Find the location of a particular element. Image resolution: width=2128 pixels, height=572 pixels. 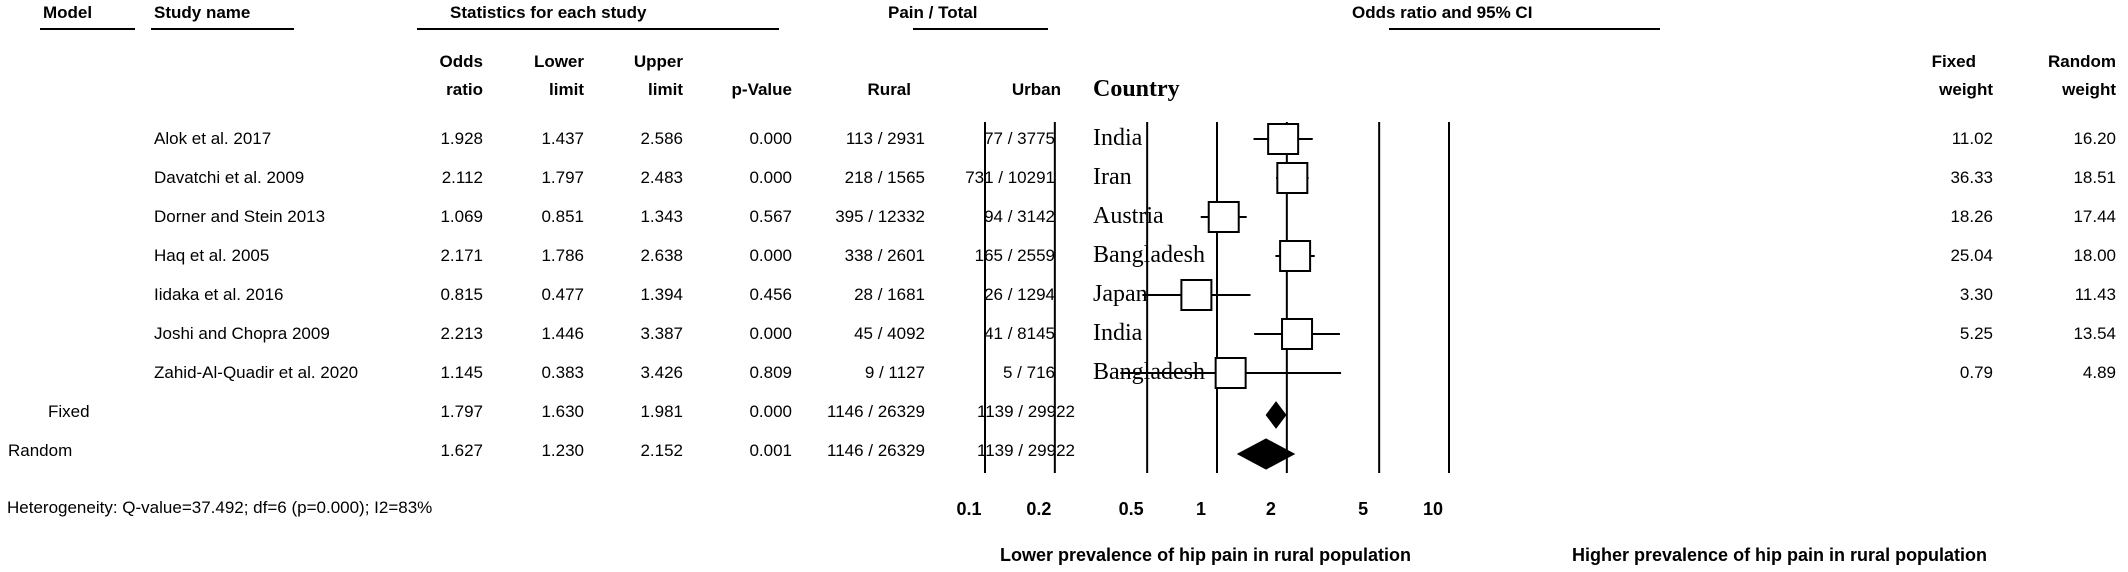

p-value: 0.567 is located at coordinates (770, 216).